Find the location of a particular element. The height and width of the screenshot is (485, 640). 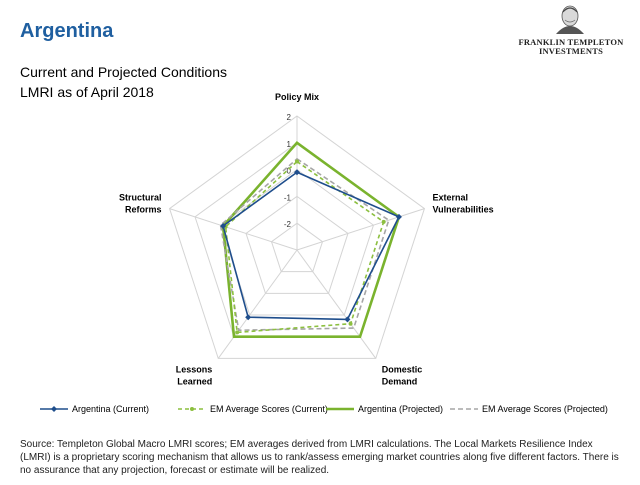

axis-label: Structural is located at coordinates (140, 198).